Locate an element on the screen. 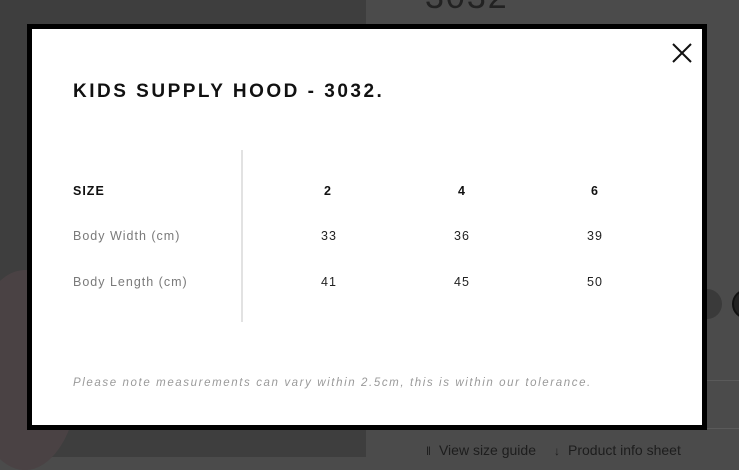  row-label: Body Length (cm) is located at coordinates (130, 282).